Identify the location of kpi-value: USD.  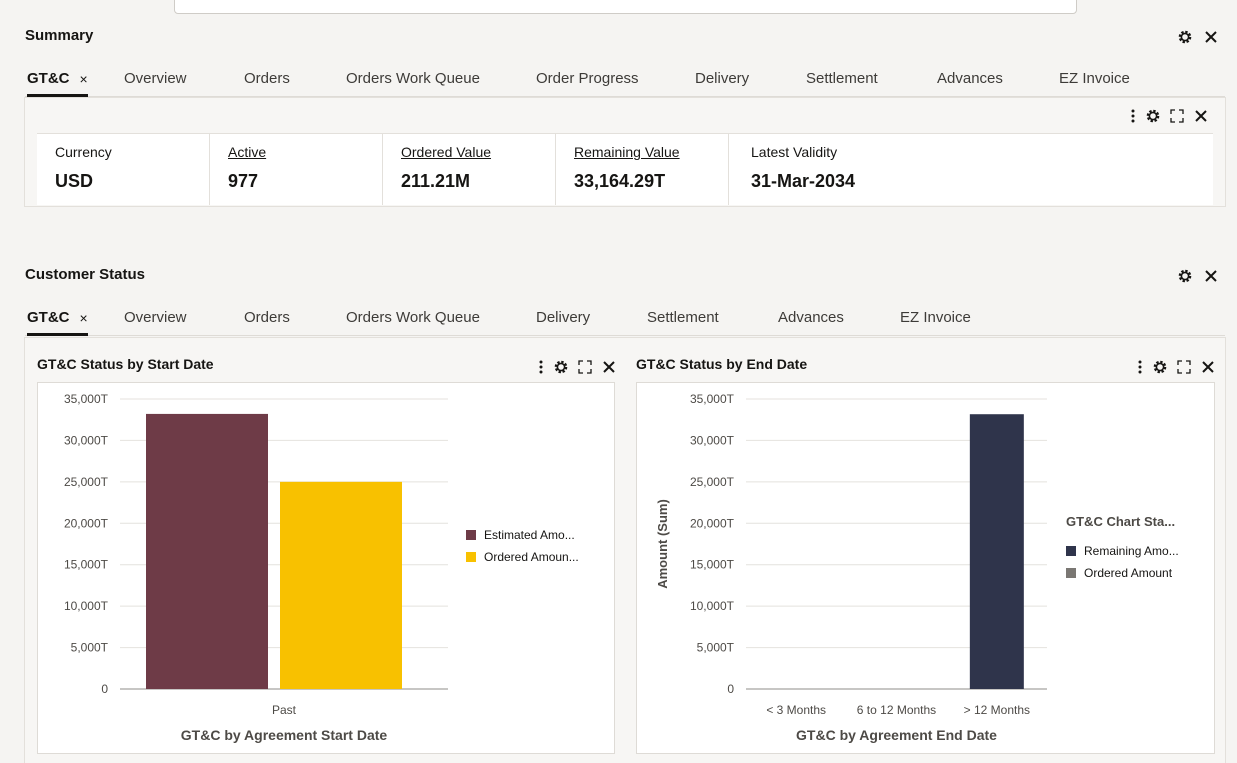
(74, 181).